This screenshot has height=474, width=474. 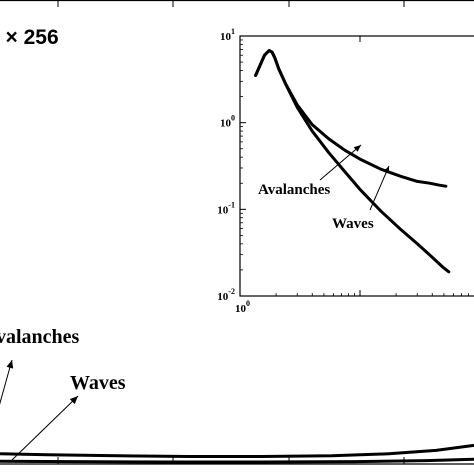 I want to click on main-label-waves: Waves, so click(x=98, y=383).